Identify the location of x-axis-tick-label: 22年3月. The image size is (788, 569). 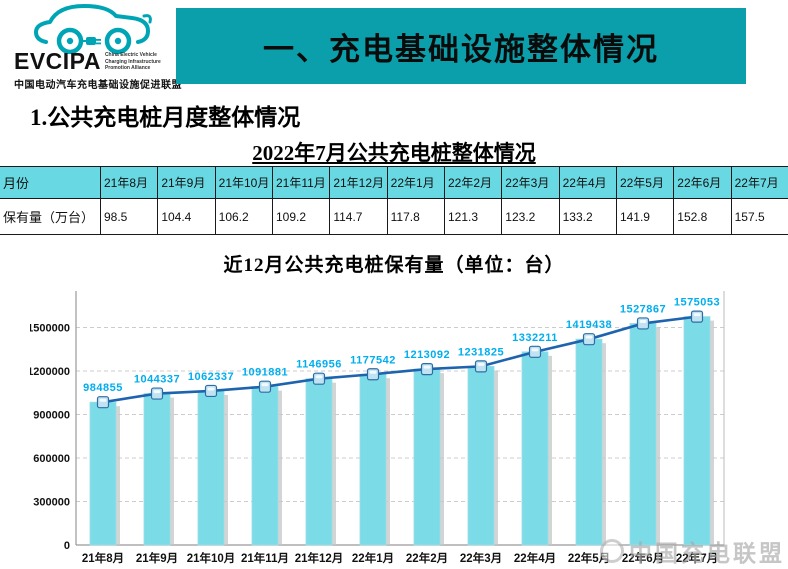
(481, 558).